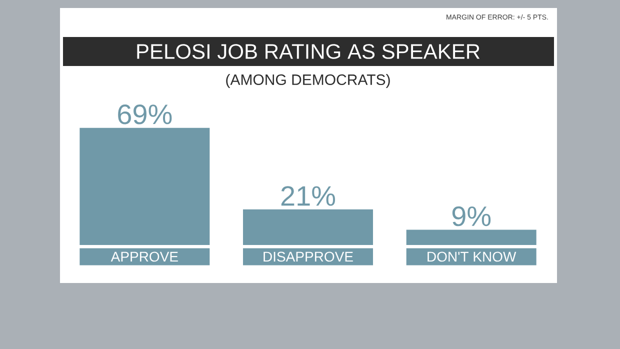 The width and height of the screenshot is (620, 349). I want to click on data-label: 9%, so click(471, 216).